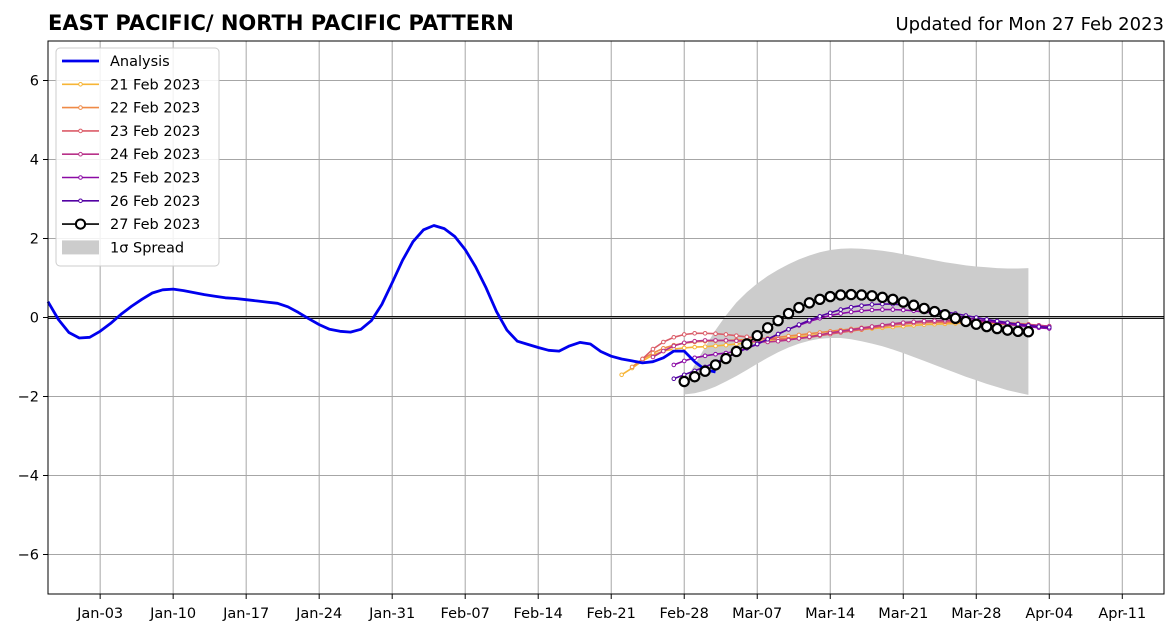 This screenshot has height=633, width=1176. Describe the element at coordinates (131, 202) in the screenshot. I see `legend-entry: 26 Feb 2023` at that location.